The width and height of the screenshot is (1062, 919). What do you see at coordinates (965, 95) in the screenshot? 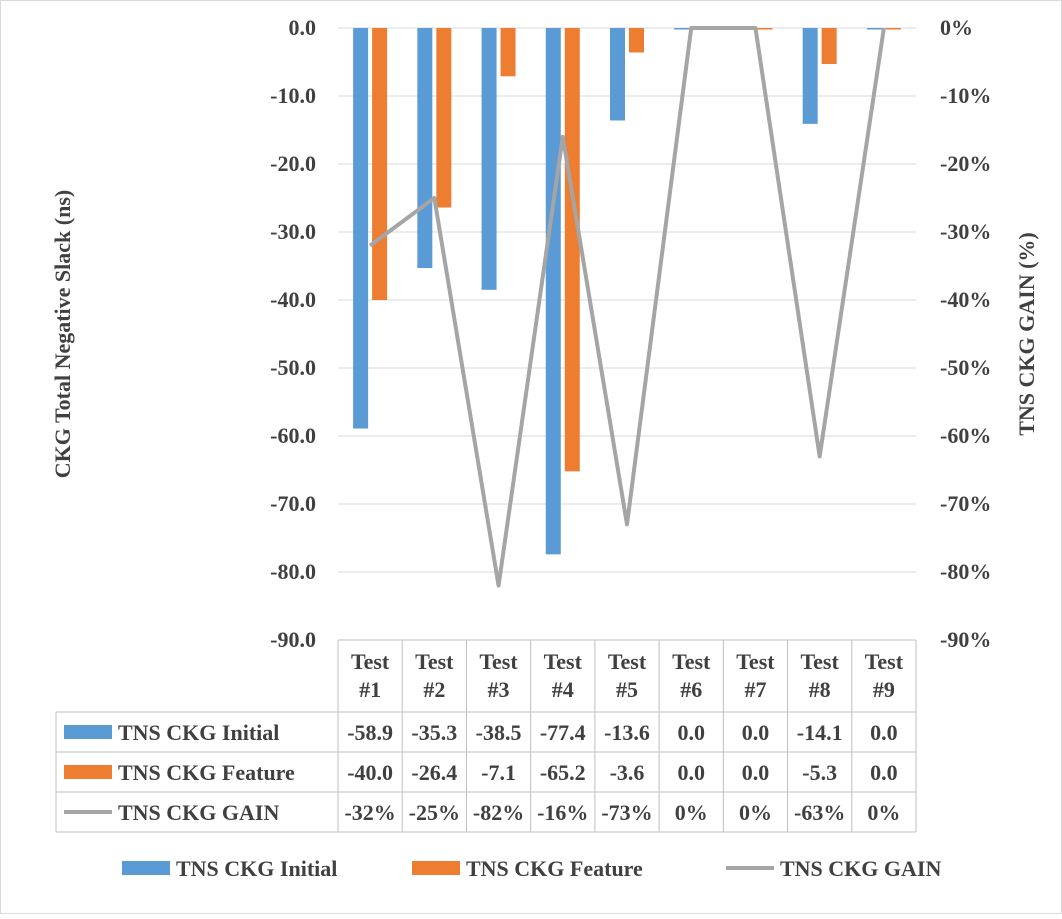
I see `y2-tick-label: -10%` at bounding box center [965, 95].